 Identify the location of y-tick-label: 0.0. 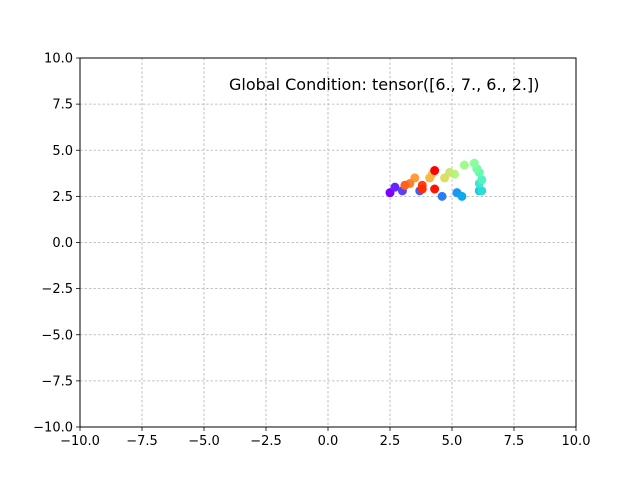
(62, 243).